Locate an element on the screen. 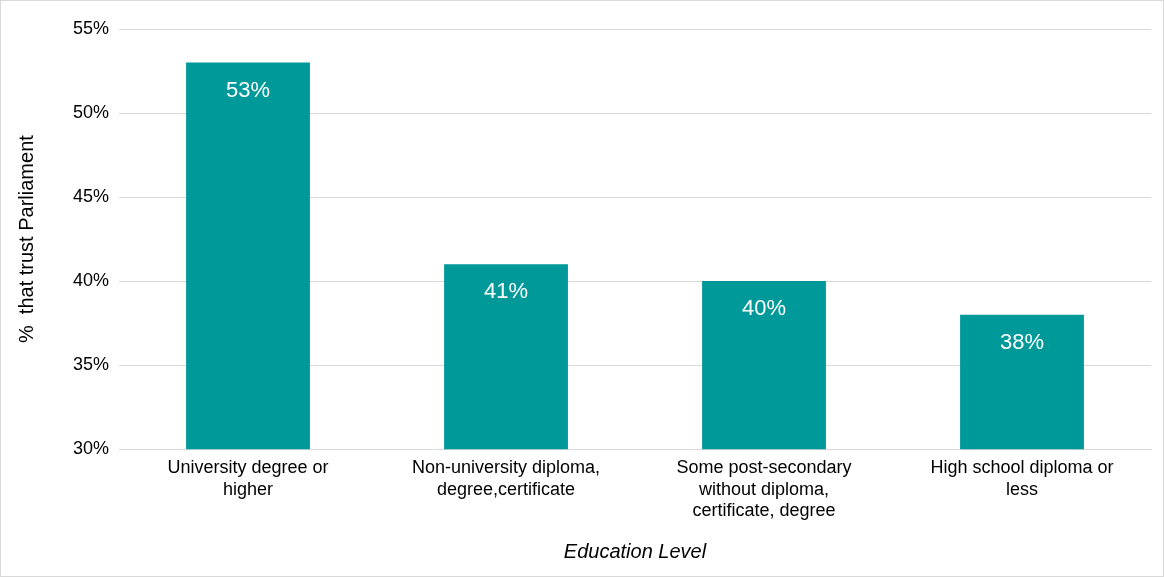 The image size is (1164, 577). x-axis-title: Education Level is located at coordinates (635, 550).